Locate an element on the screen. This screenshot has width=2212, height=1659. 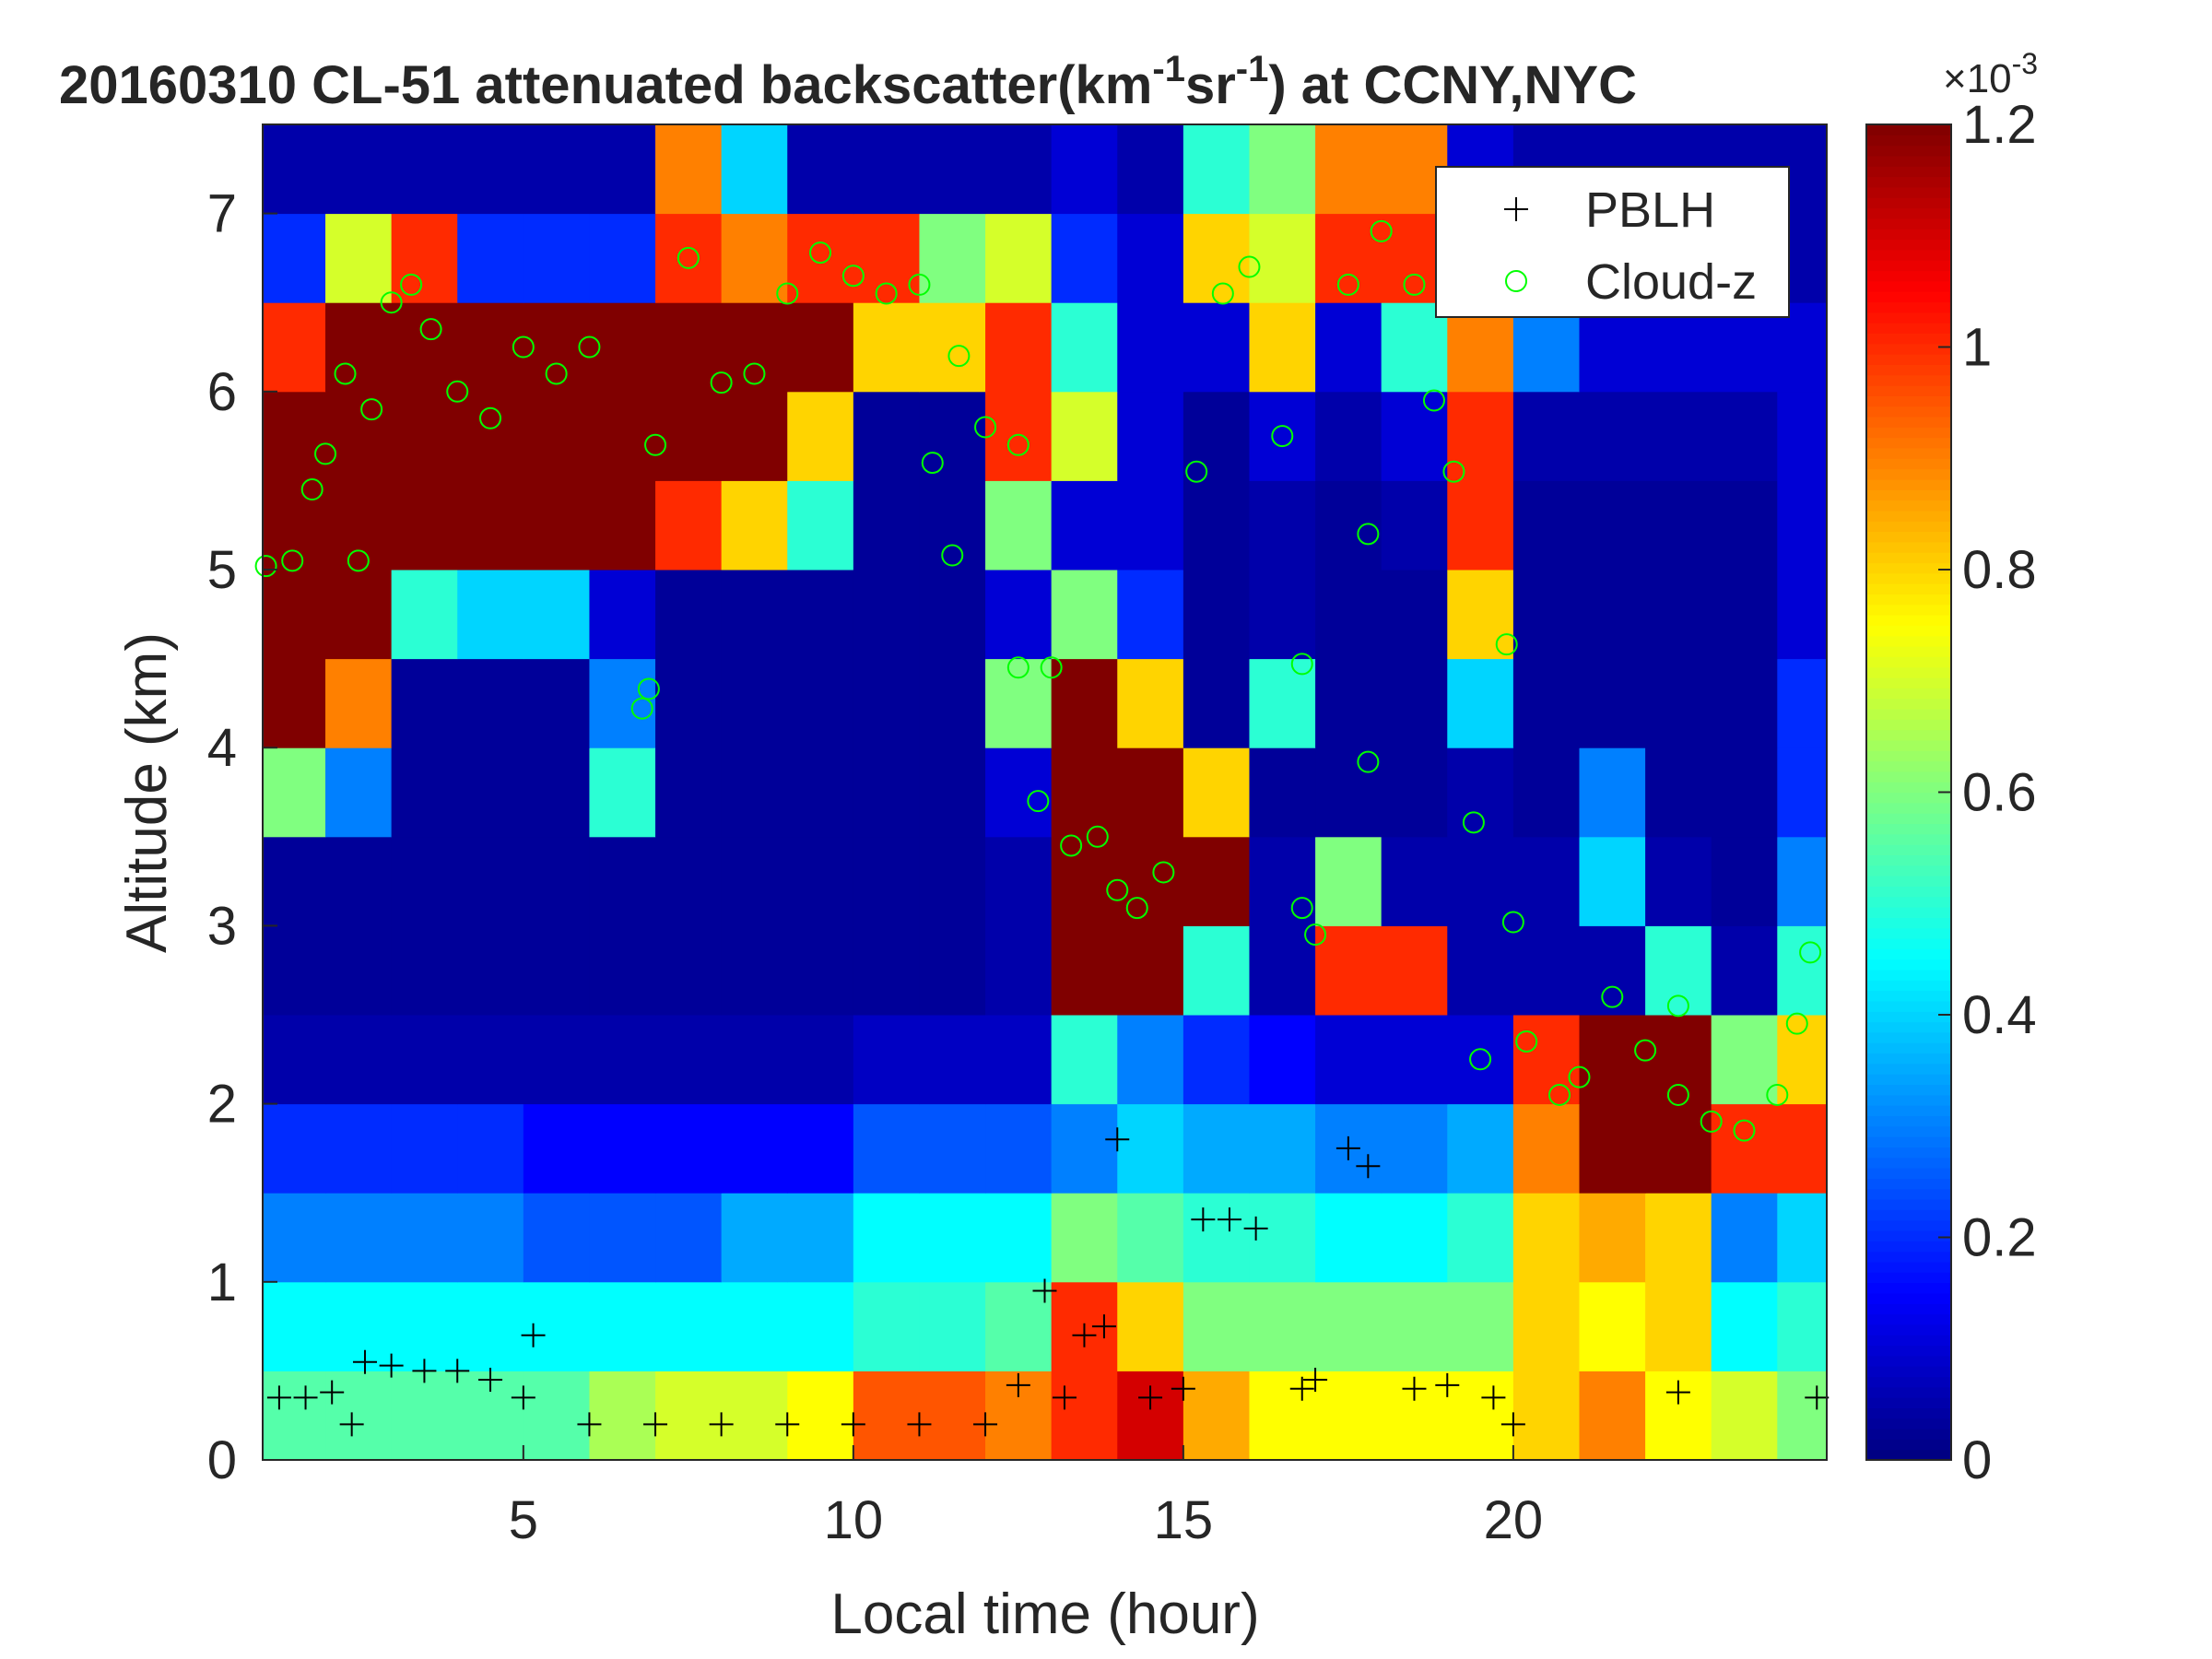
y-tick-label: 3 is located at coordinates (222, 926).